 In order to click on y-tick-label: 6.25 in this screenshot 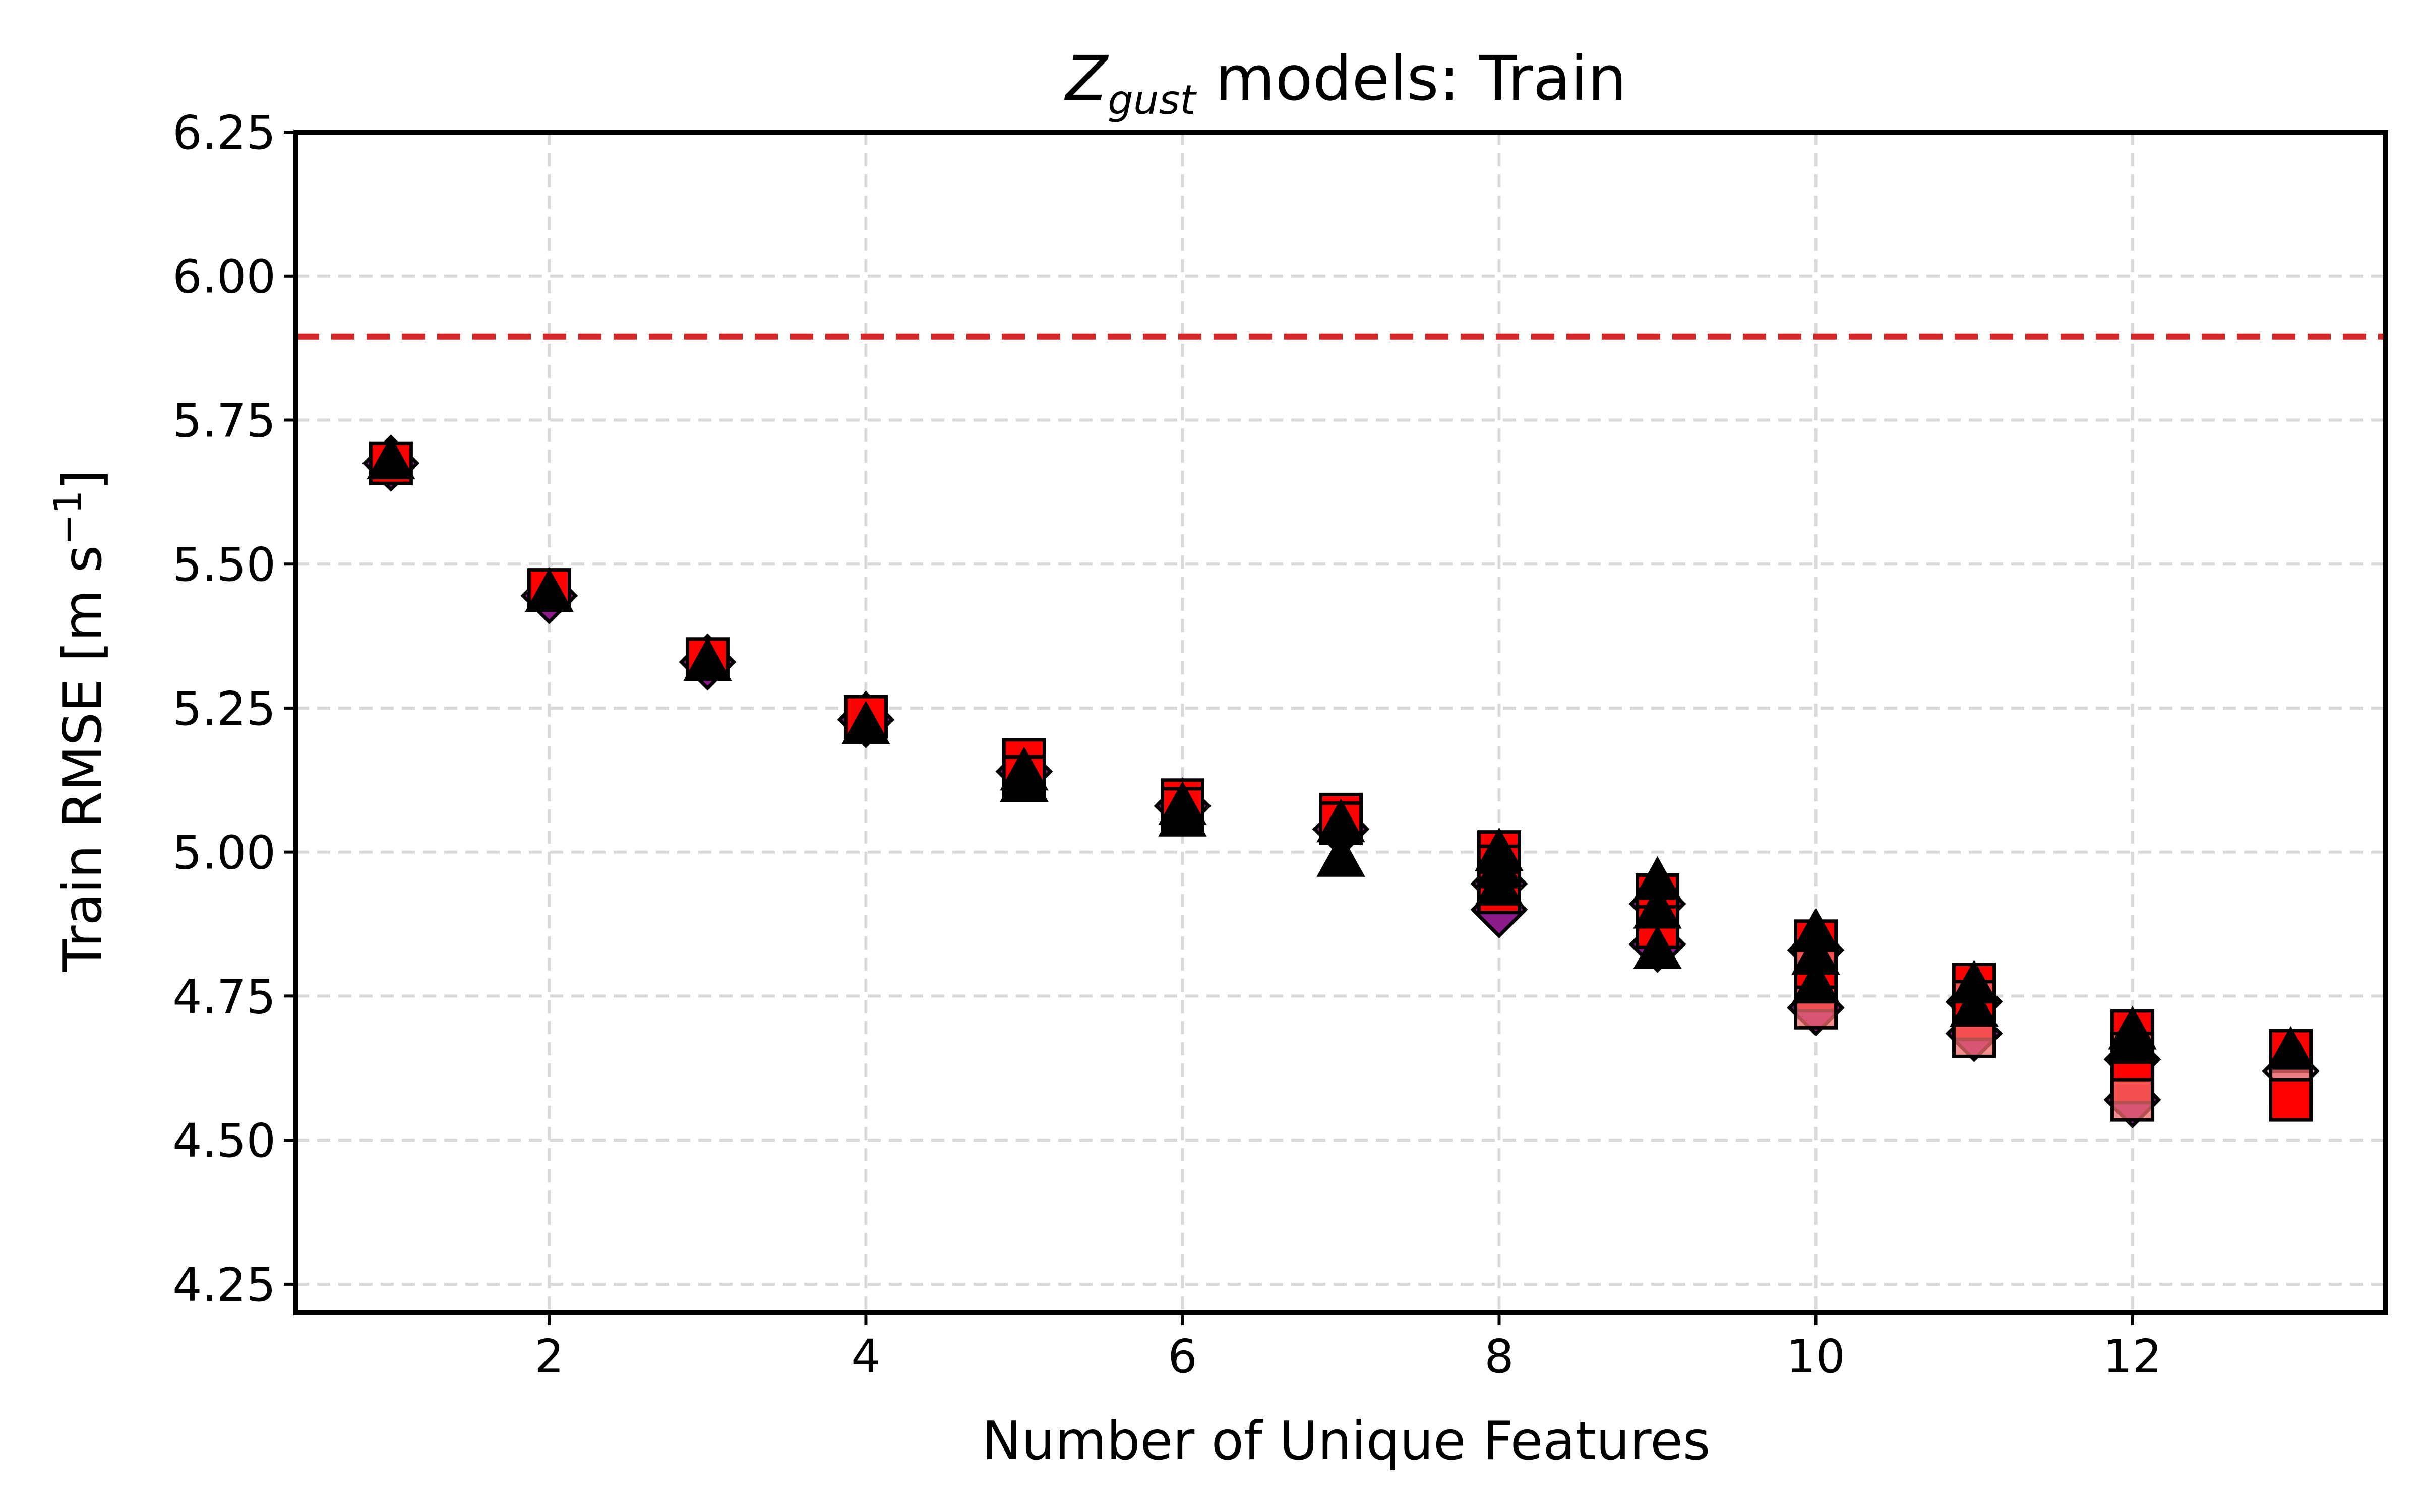, I will do `click(224, 133)`.